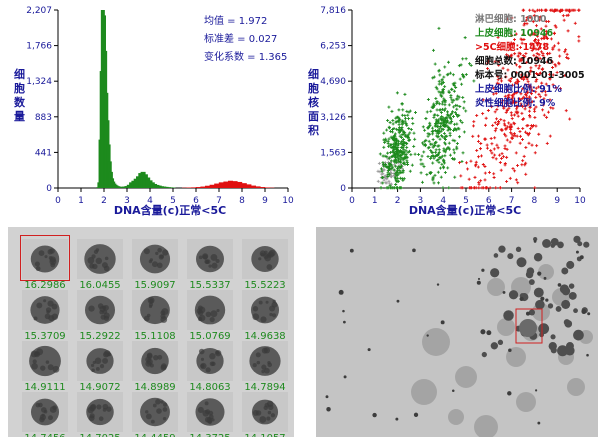 The image size is (600, 439). What do you see at coordinates (100, 336) in the screenshot?
I see `cell-value-label: 15.2922` at bounding box center [100, 336].